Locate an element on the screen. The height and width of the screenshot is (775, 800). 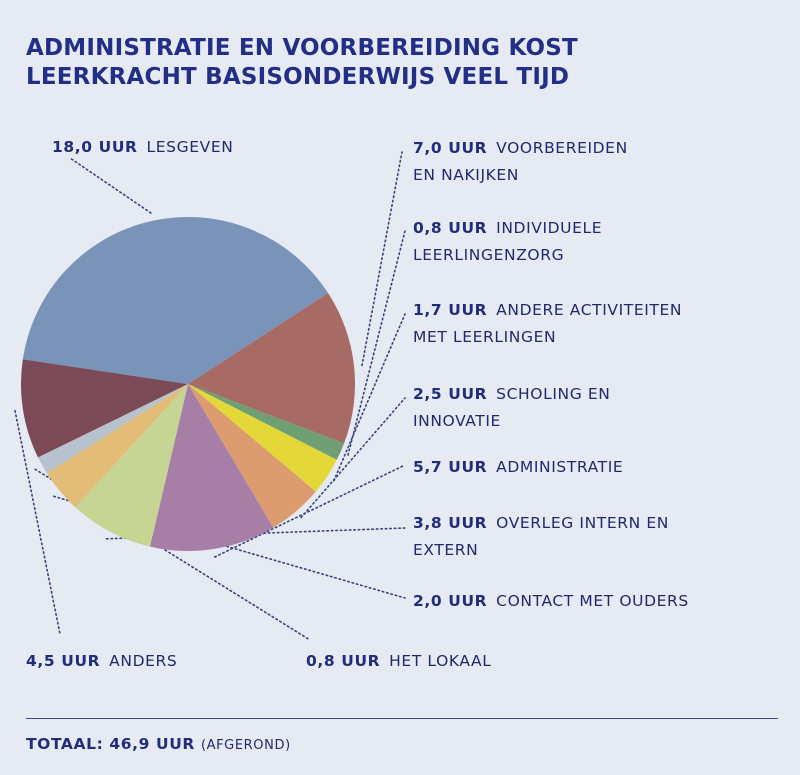
pie-slice-andere-activiteiten is located at coordinates (262, 438).